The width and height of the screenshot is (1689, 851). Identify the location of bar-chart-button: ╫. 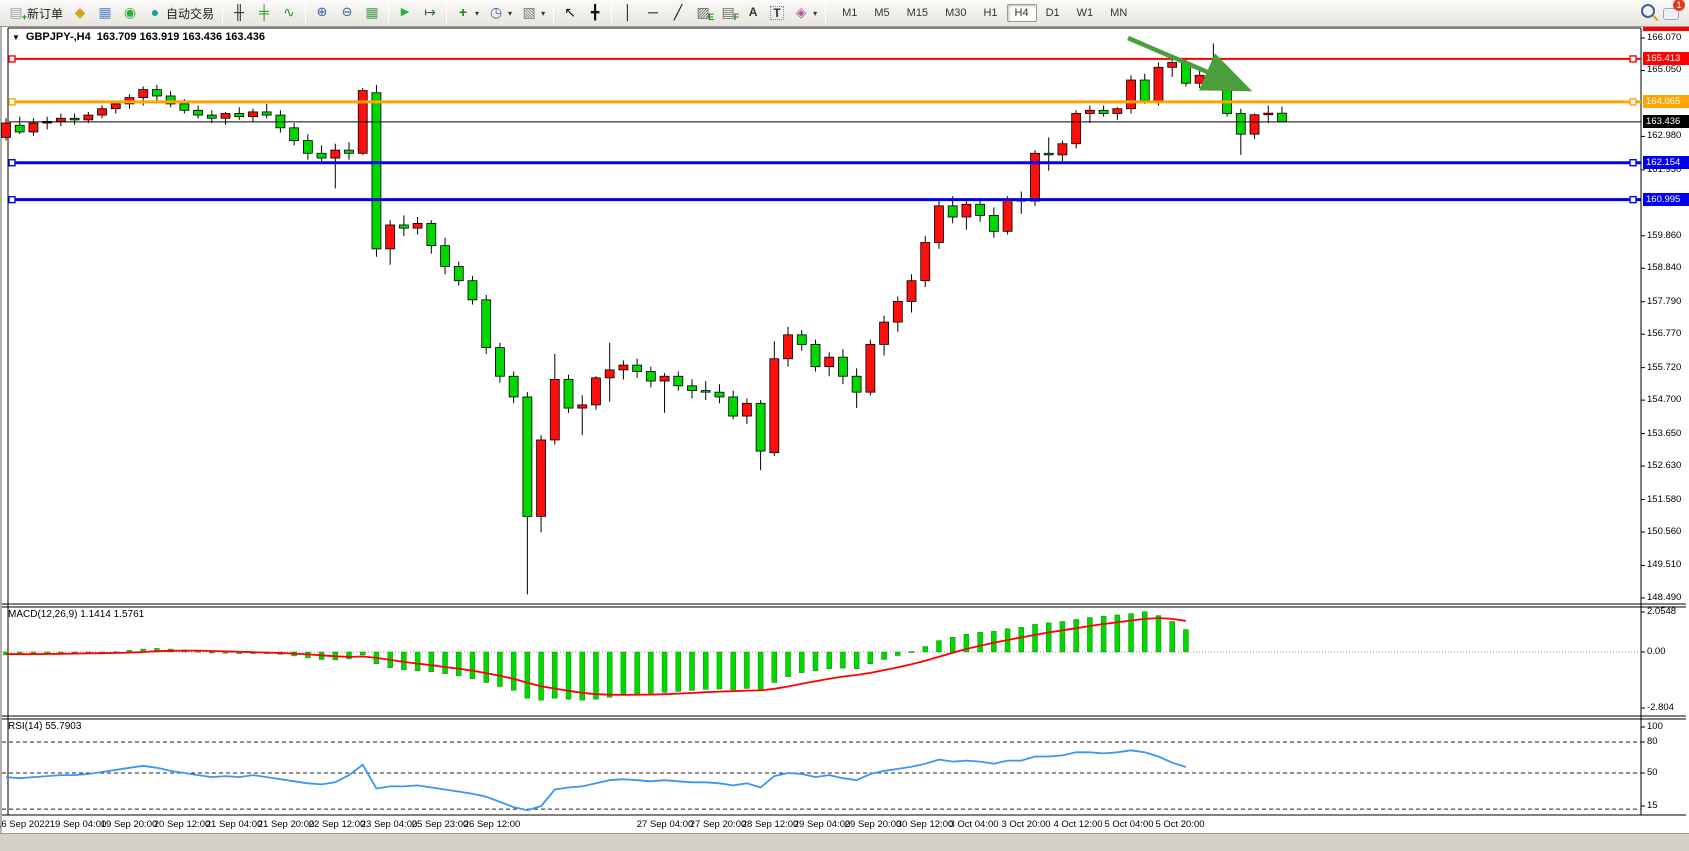
(239, 13).